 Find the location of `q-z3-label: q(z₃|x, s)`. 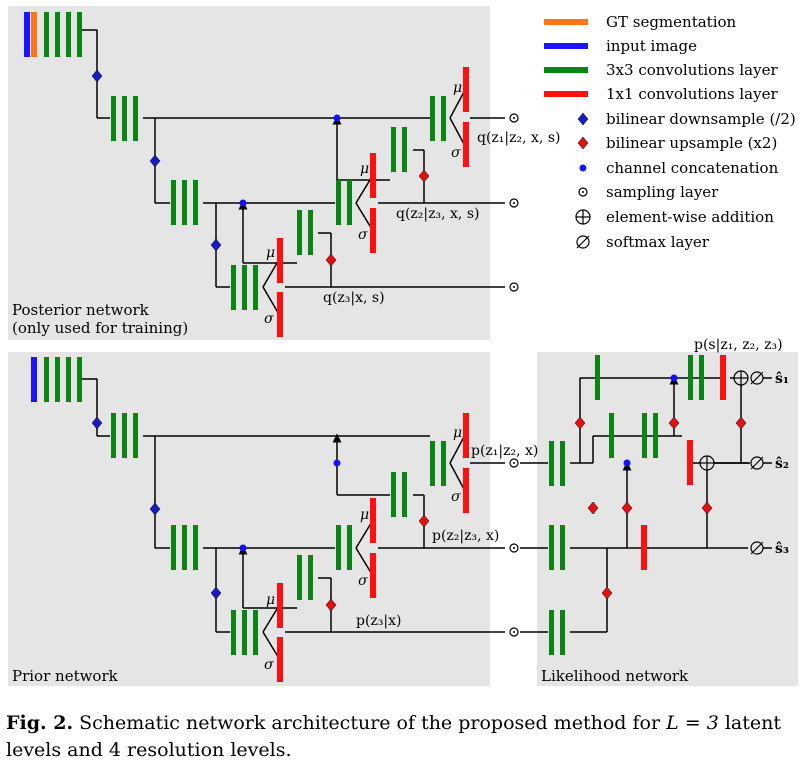

q-z3-label: q(z₃|x, s) is located at coordinates (354, 298).